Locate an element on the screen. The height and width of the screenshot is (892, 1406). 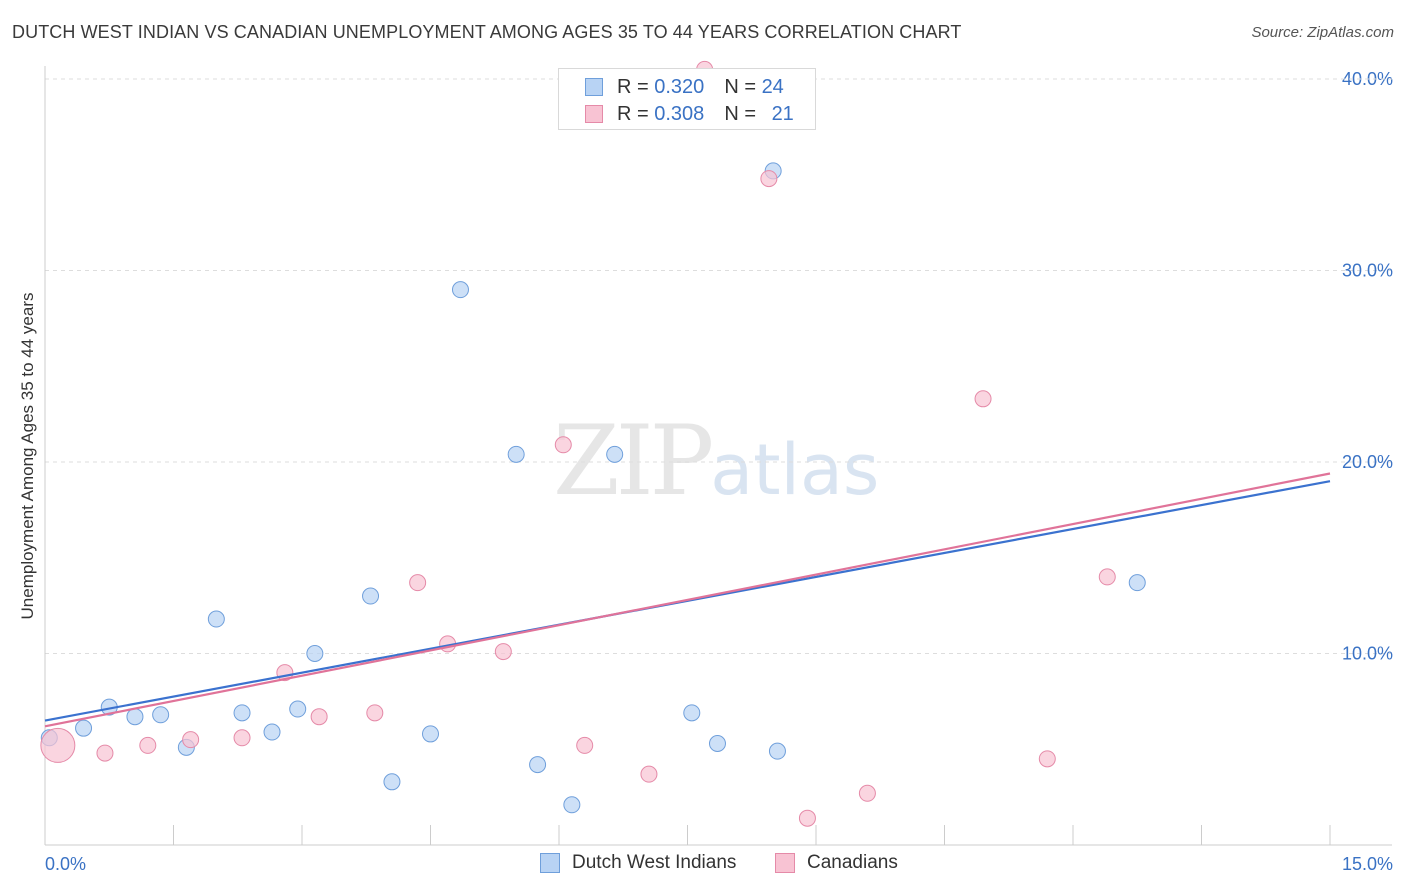
zipatlas-watermark: ZIPatlas is located at coordinates (716, 461).